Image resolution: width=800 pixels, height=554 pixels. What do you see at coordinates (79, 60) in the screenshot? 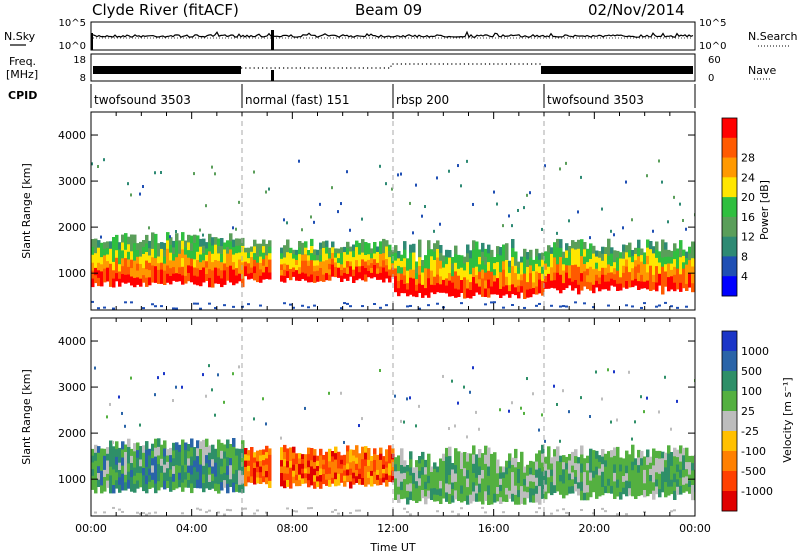
I see `freq-tick-top: 18` at bounding box center [79, 60].